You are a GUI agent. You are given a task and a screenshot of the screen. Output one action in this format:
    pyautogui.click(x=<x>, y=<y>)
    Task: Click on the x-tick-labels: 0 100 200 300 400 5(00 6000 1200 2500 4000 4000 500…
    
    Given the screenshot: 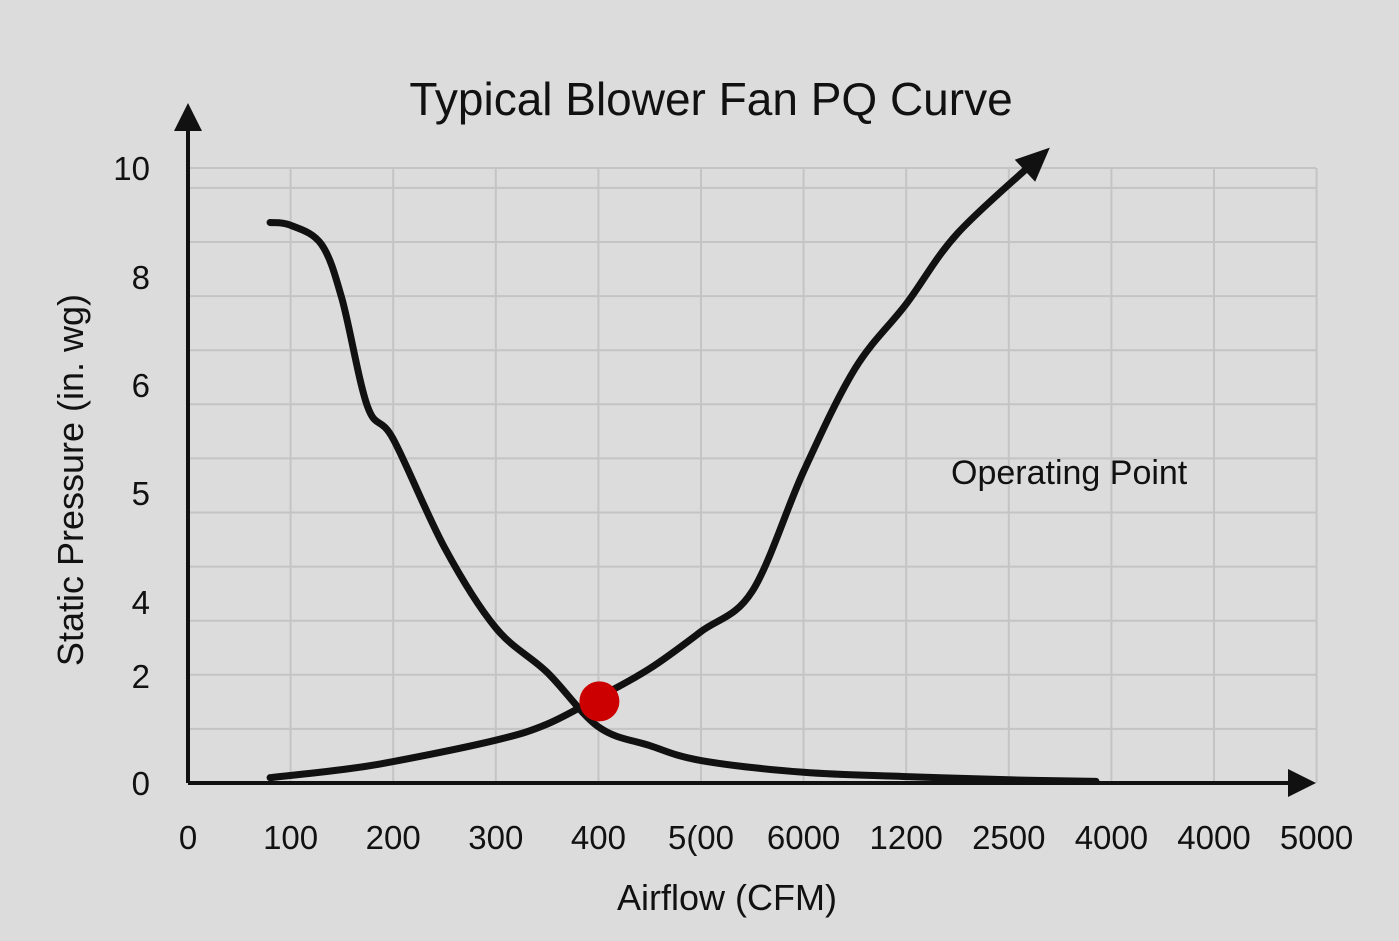 What is the action you would take?
    pyautogui.click(x=766, y=837)
    